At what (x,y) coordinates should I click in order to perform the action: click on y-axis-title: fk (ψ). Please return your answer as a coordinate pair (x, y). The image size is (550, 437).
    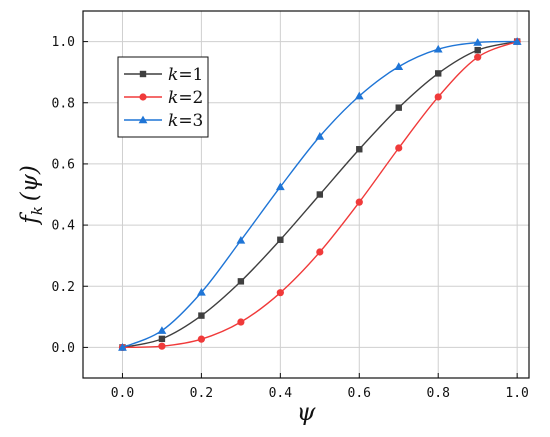
    Looking at the image, I should click on (31, 195).